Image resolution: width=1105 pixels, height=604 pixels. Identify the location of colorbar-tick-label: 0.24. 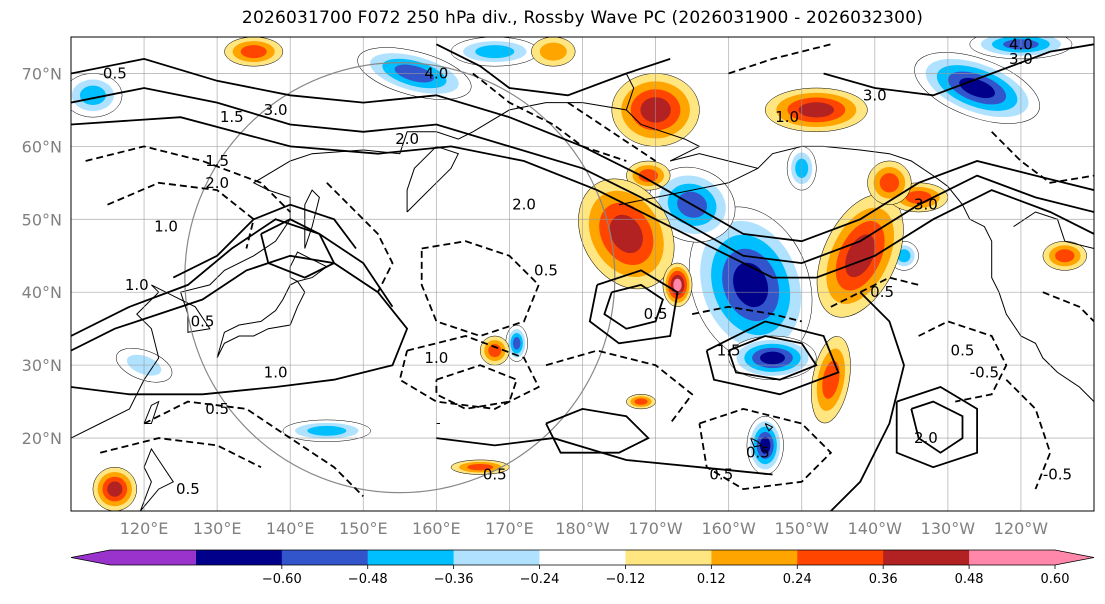
(797, 579).